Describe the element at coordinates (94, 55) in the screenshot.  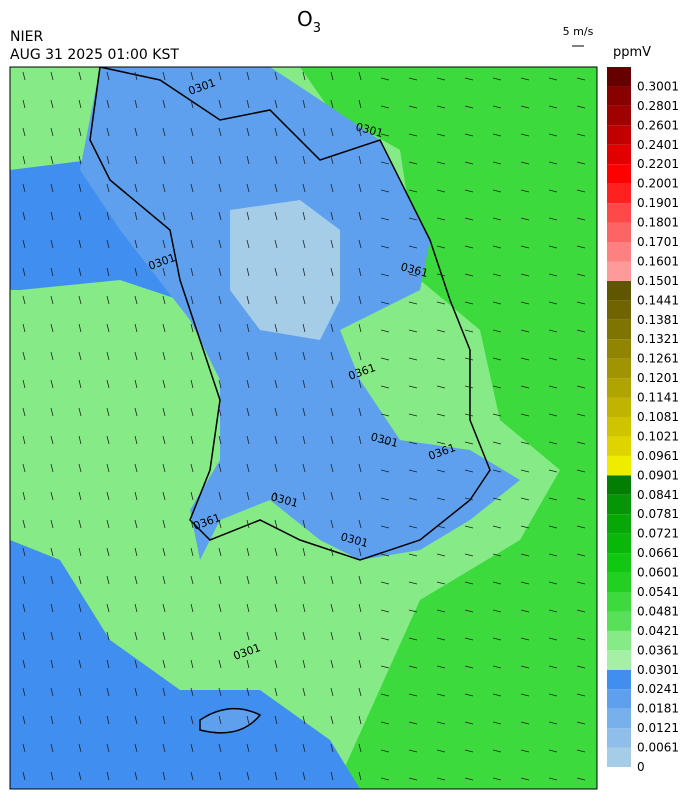
I see `timestamp: AUG 31 2025 01:00 KST` at that location.